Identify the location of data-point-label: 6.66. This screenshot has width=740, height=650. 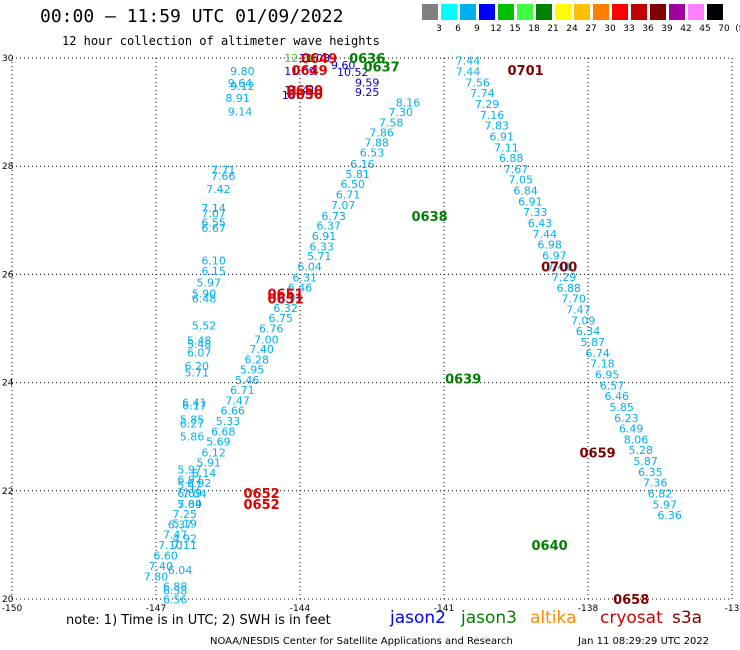
(233, 411).